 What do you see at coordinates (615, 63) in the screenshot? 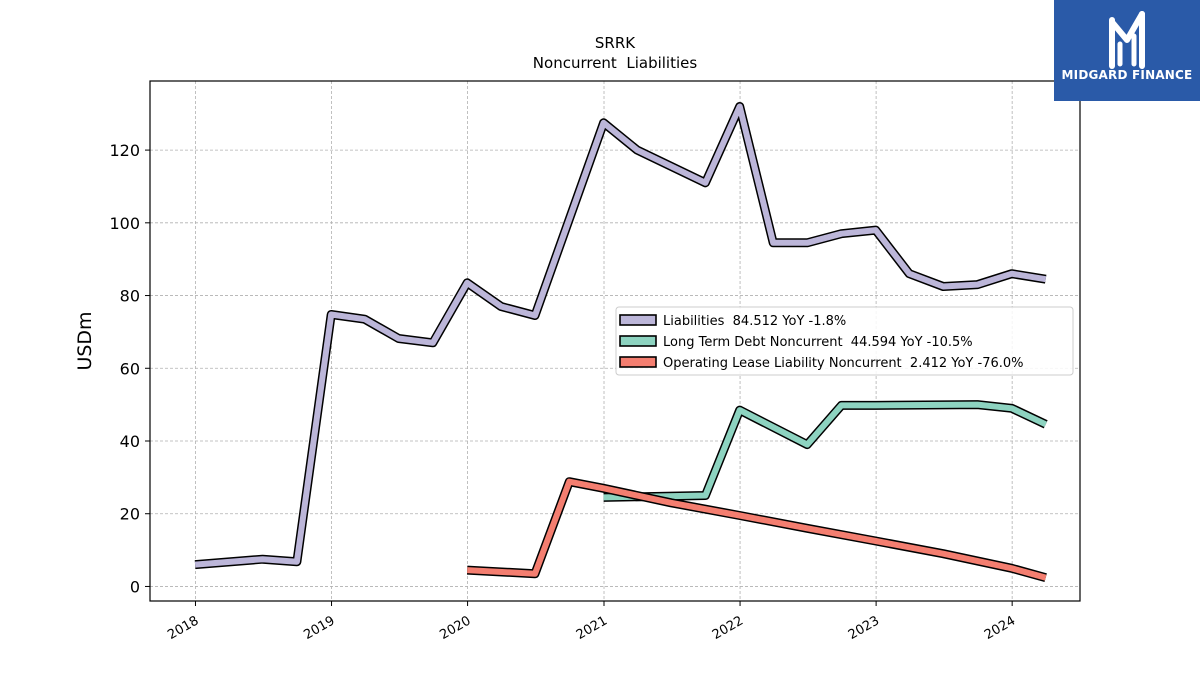
I see `chart-subtitle: Noncurrent Liabilities` at bounding box center [615, 63].